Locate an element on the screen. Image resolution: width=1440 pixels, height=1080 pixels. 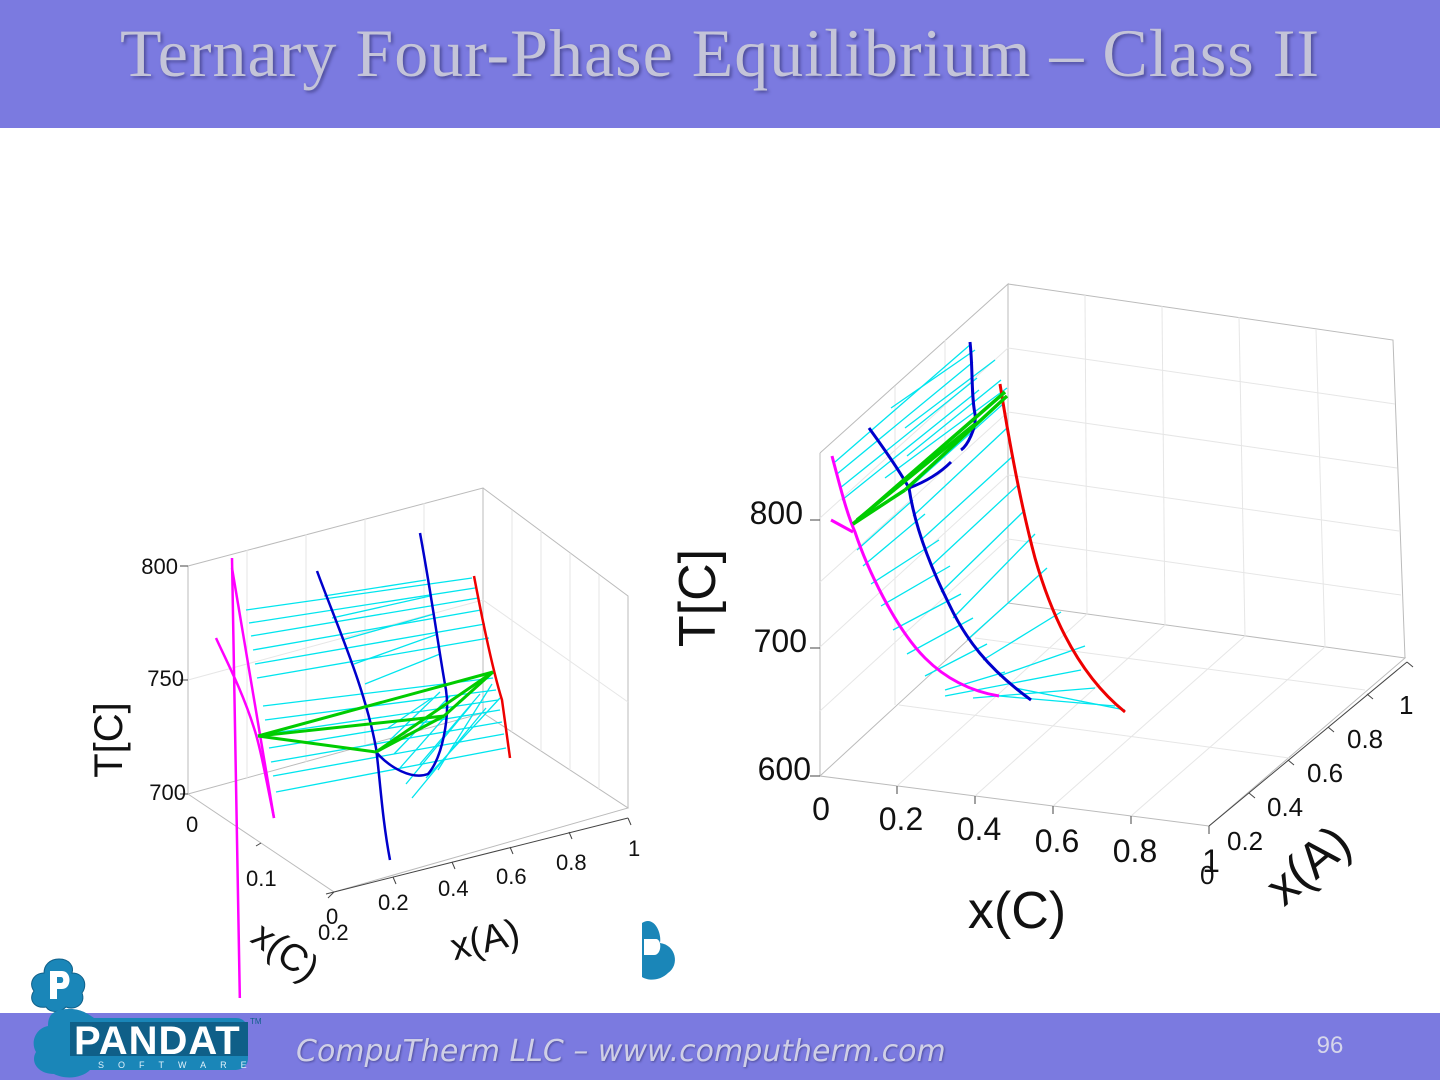
right-z-tick-600: 600 is located at coordinates (784, 769).